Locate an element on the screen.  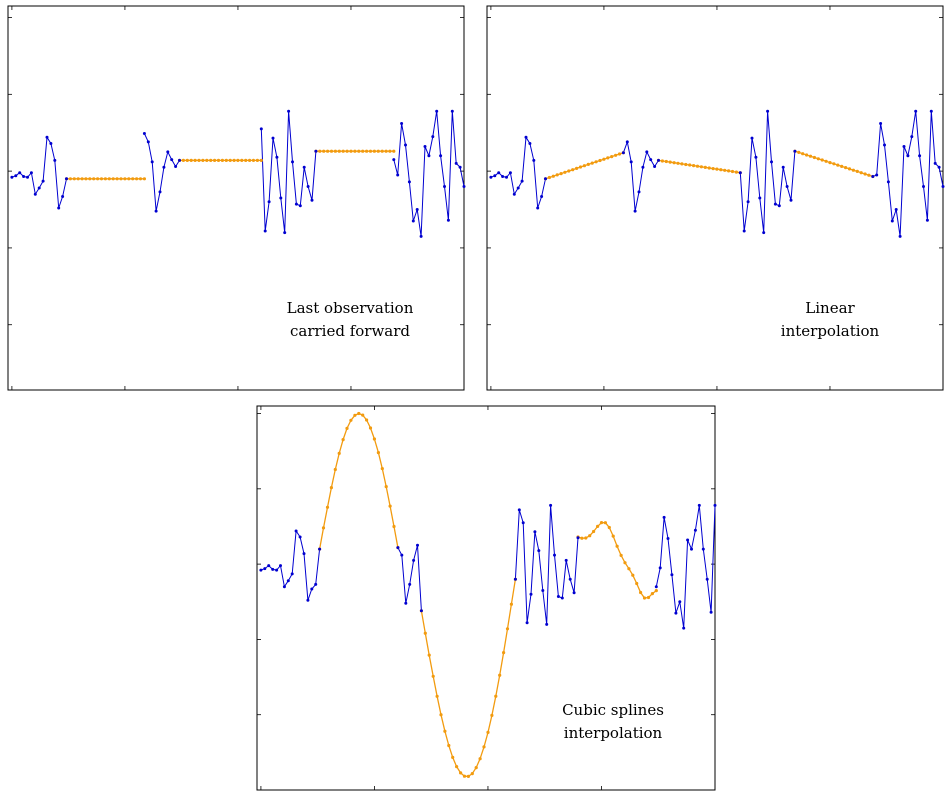
imputed-series-line is located at coordinates (358, 481).